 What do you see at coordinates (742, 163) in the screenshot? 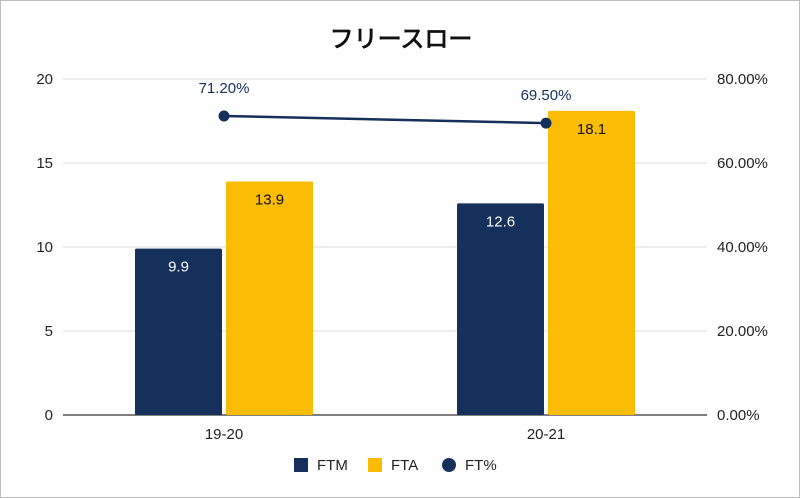
I see `y-right-tick-label: 60.00%` at bounding box center [742, 163].